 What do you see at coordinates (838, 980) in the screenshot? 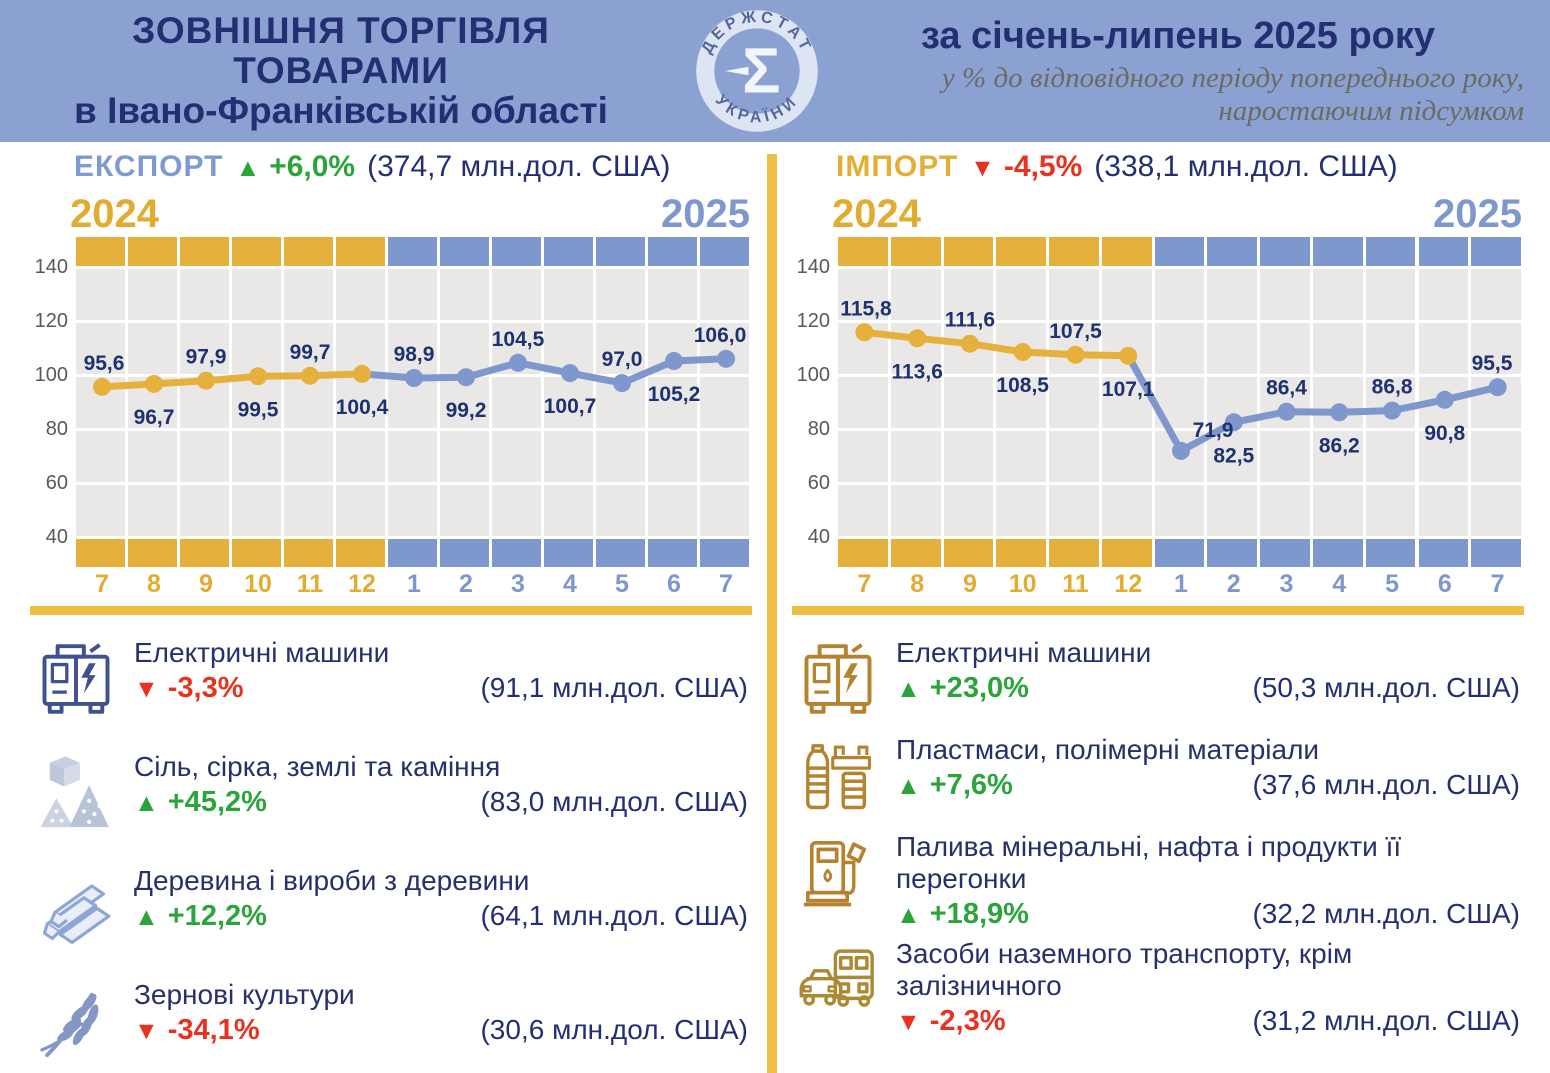
I see `vehicles-icon` at bounding box center [838, 980].